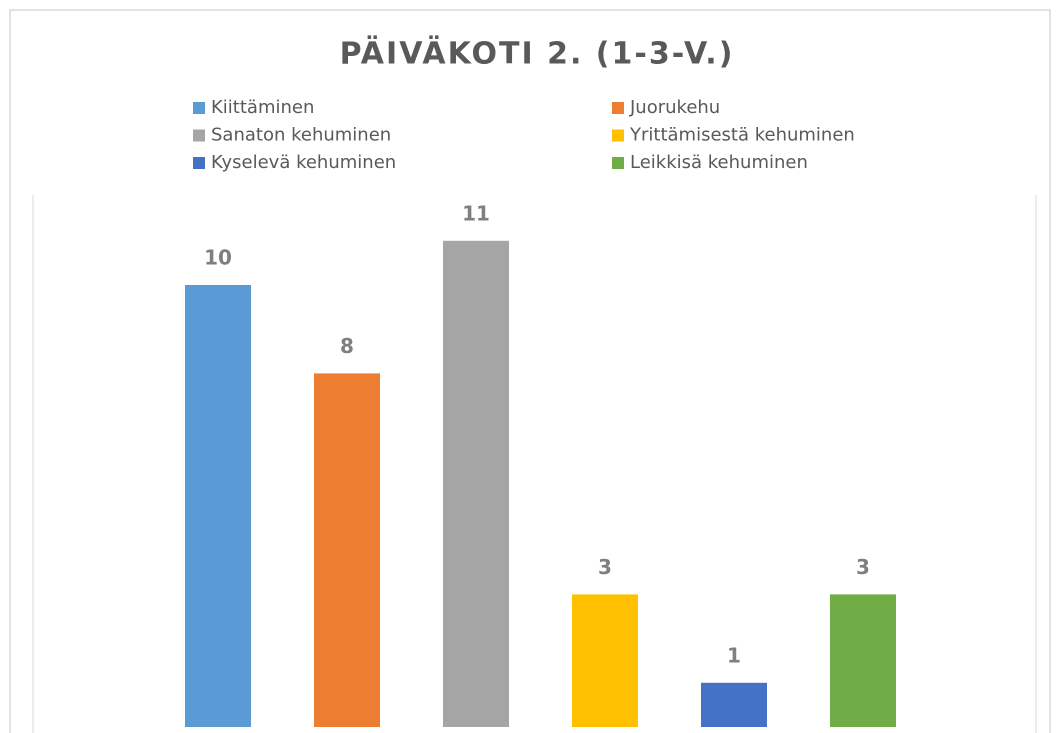  Describe the element at coordinates (674, 107) in the screenshot. I see `legend-label: Juorukehu` at that location.